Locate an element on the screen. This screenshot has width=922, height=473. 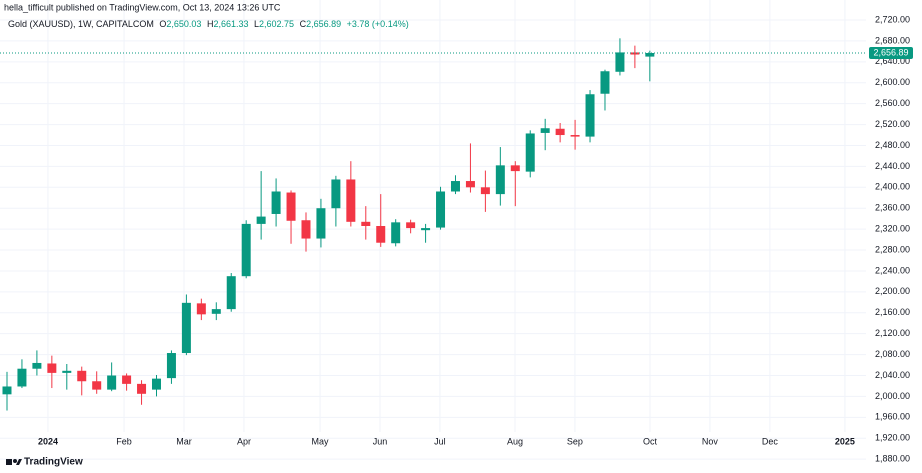
y-tick-label: 2,240.00 is located at coordinates (892, 270).